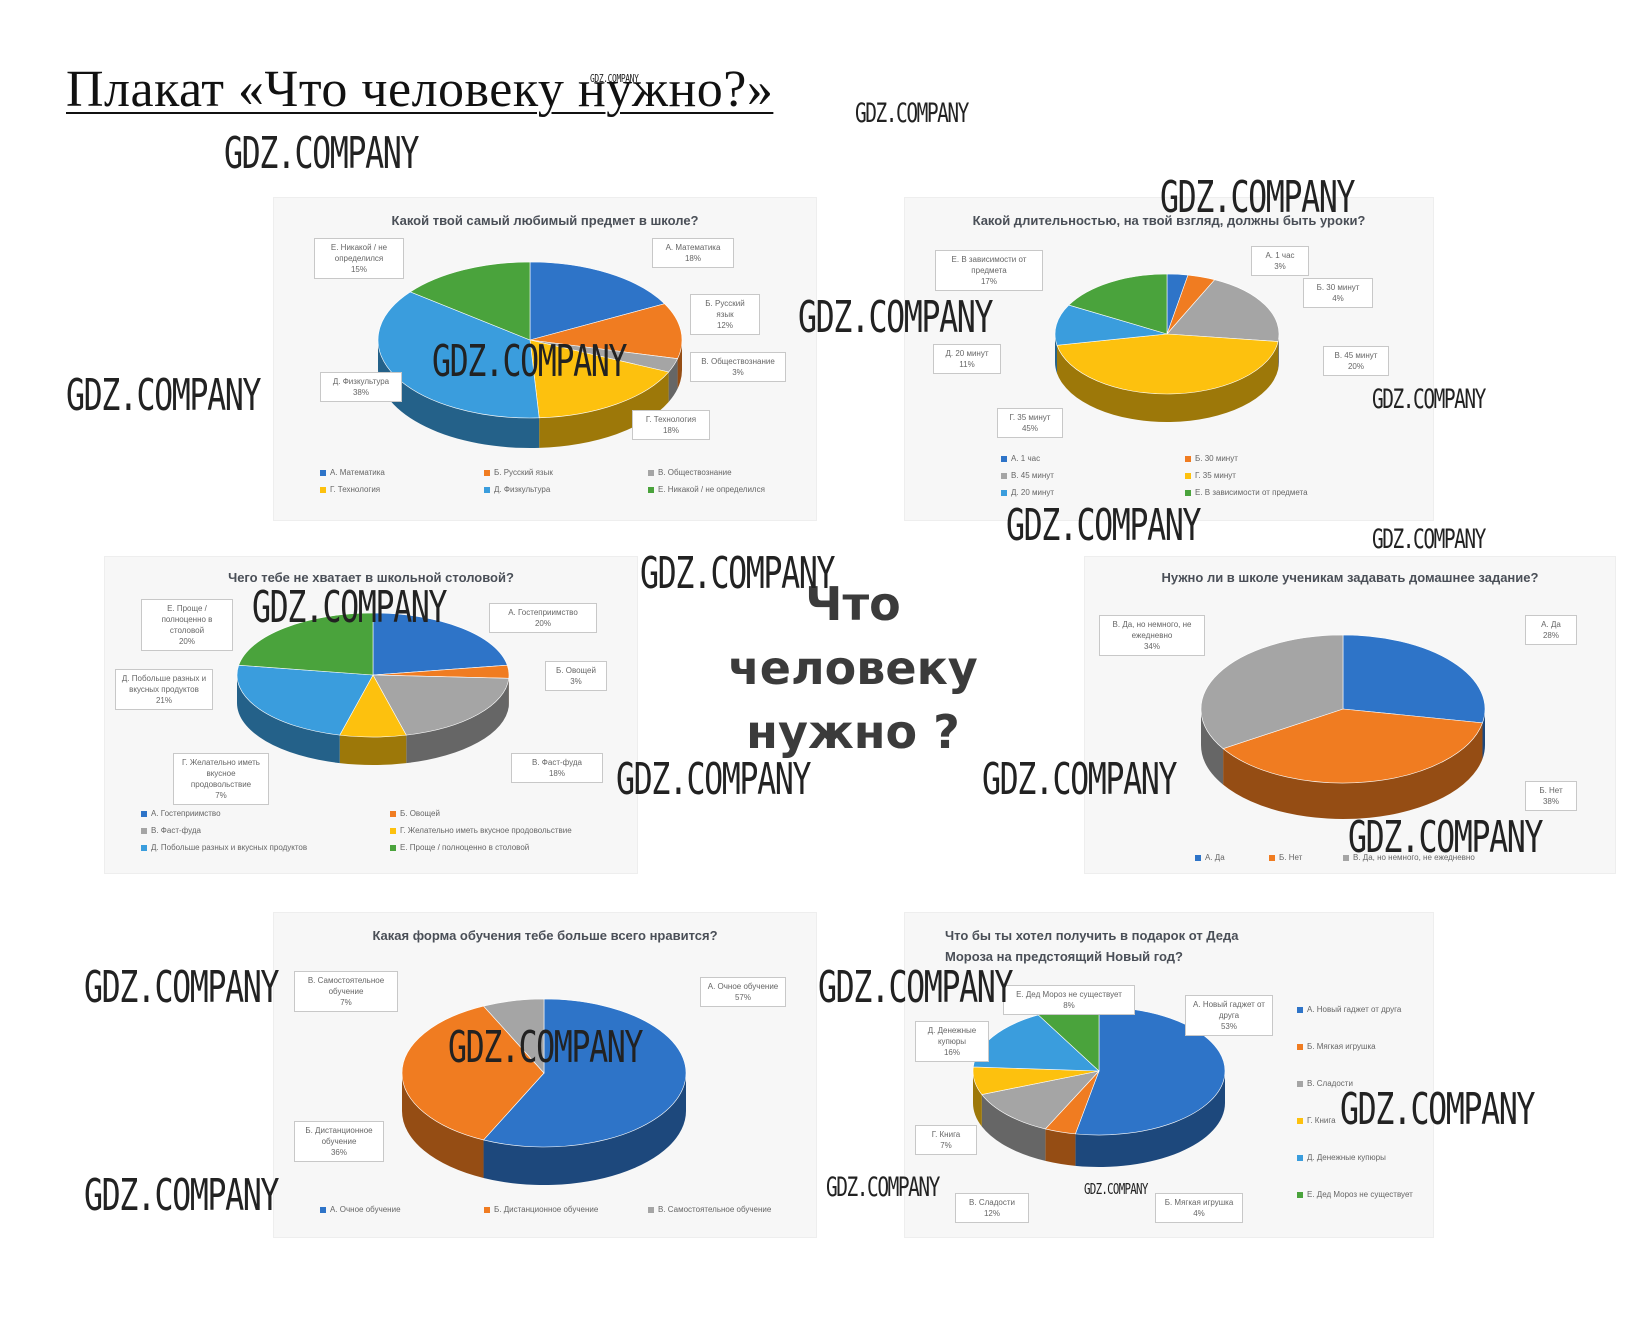 The image size is (1643, 1330). I want to click on data-label: Д. Физкультура 38%, so click(361, 387).